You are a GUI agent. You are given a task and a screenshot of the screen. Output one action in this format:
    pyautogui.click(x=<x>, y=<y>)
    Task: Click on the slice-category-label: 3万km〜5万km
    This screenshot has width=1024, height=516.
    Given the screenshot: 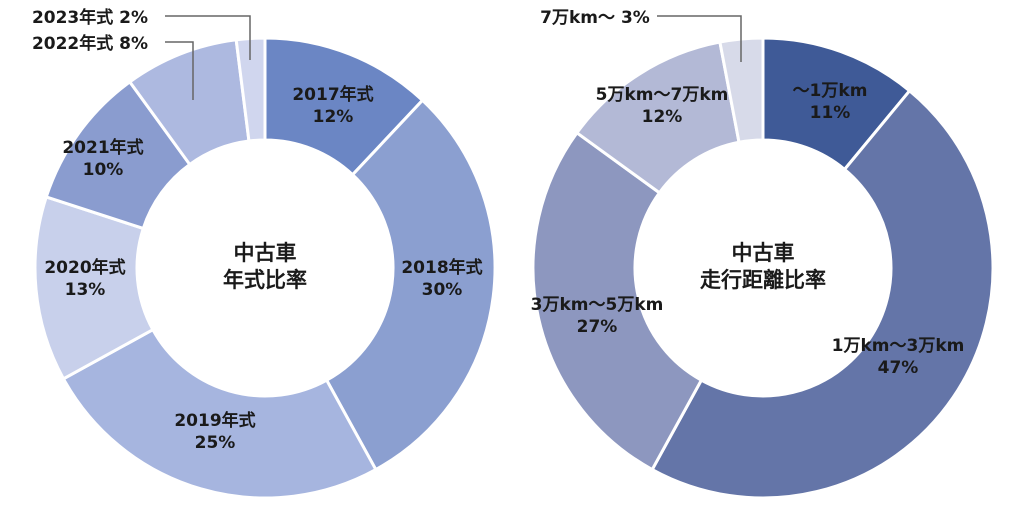 What is the action you would take?
    pyautogui.click(x=597, y=305)
    